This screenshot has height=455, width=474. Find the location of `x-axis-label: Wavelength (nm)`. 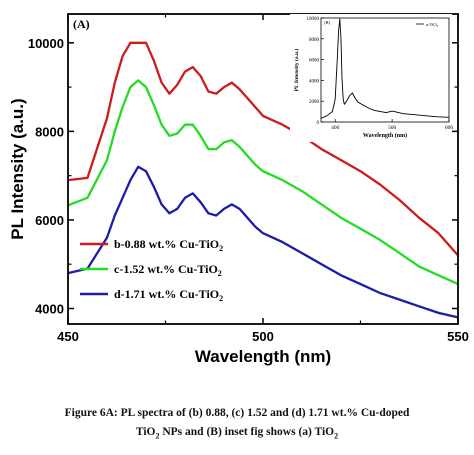

x-axis-label: Wavelength (nm) is located at coordinates (263, 356).